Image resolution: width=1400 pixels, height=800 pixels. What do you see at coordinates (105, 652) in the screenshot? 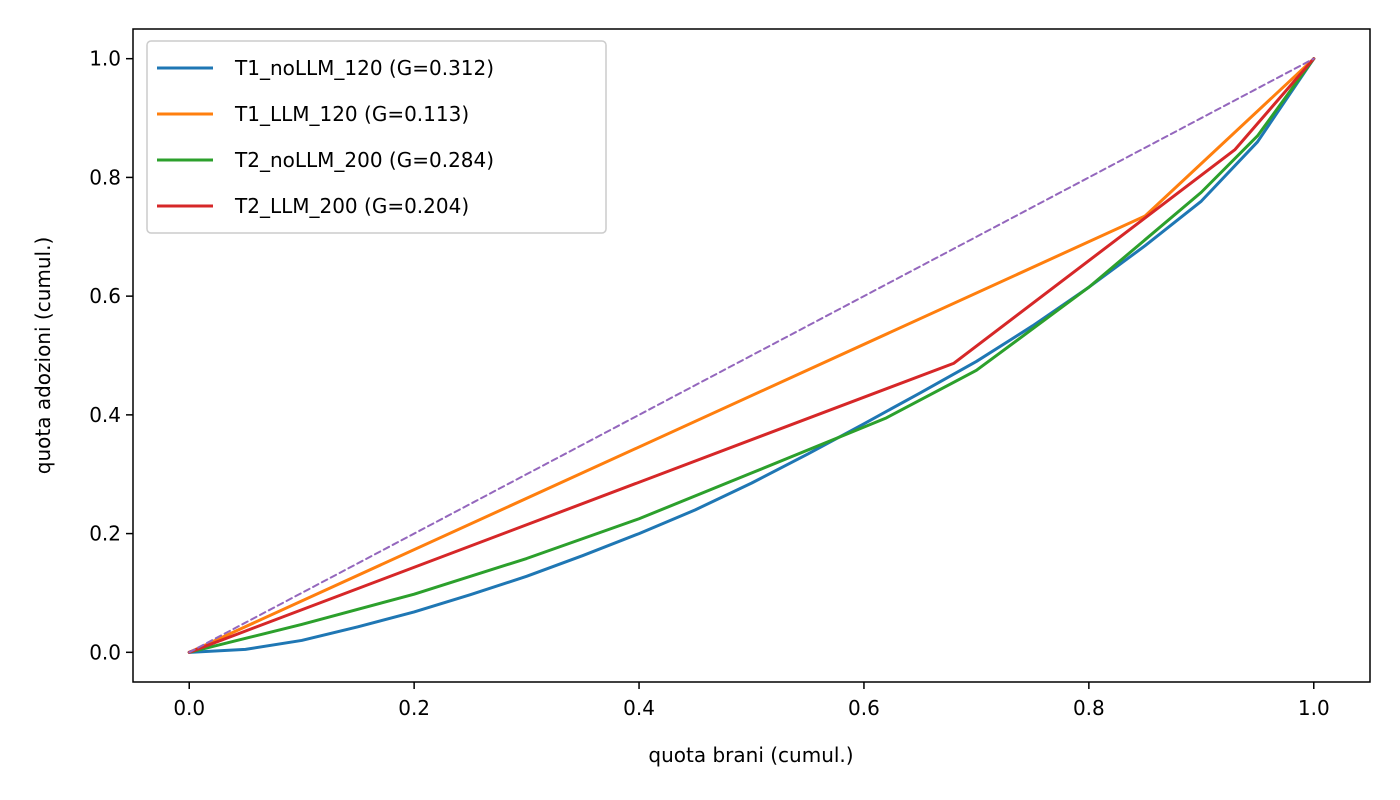
I see `y-tick-label: 0.0` at bounding box center [105, 652].